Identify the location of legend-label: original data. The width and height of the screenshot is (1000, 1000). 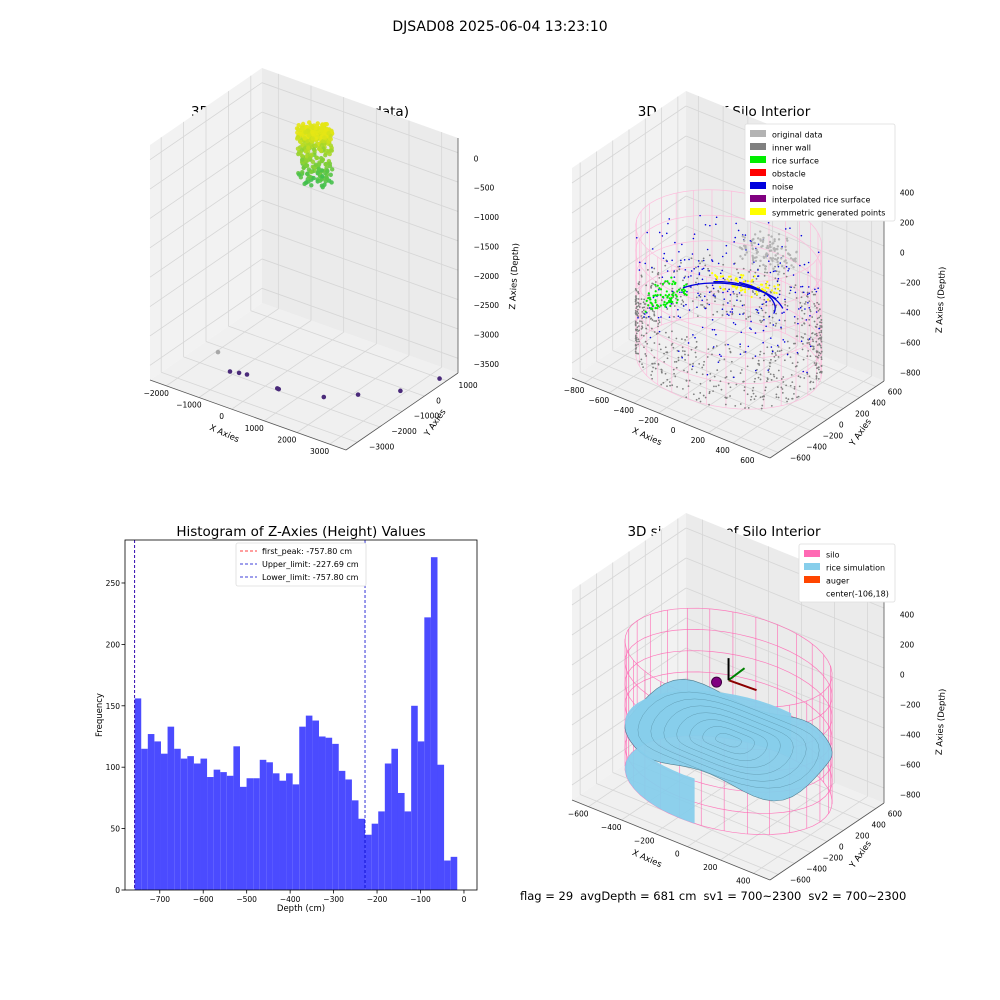
(797, 135).